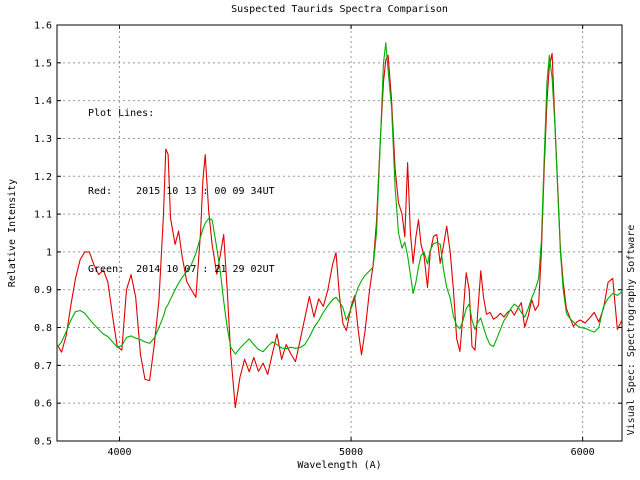 The height and width of the screenshot is (480, 640). I want to click on y-tick-label: 1.1, so click(43, 215).